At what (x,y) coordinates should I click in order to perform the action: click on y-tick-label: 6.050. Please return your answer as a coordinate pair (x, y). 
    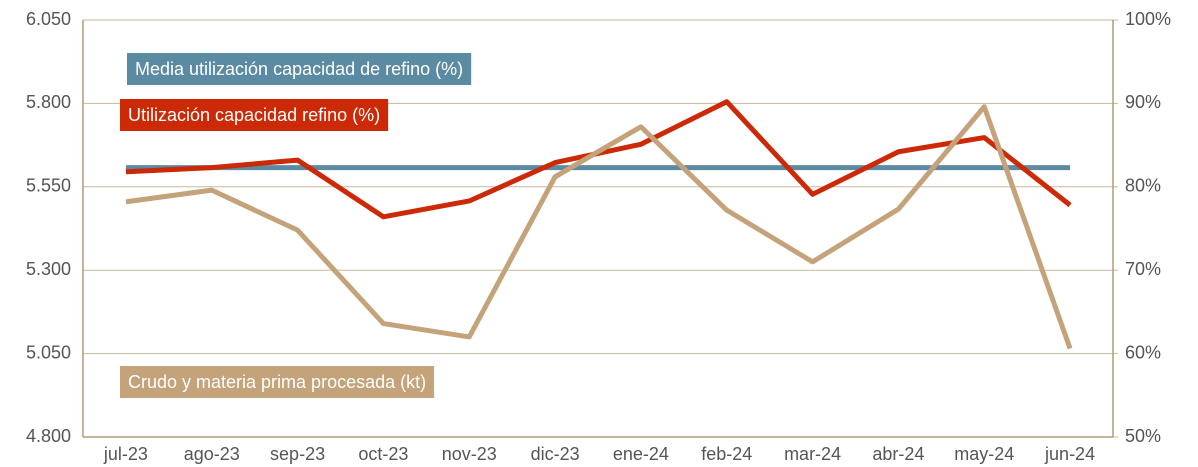
    Looking at the image, I should click on (48, 19).